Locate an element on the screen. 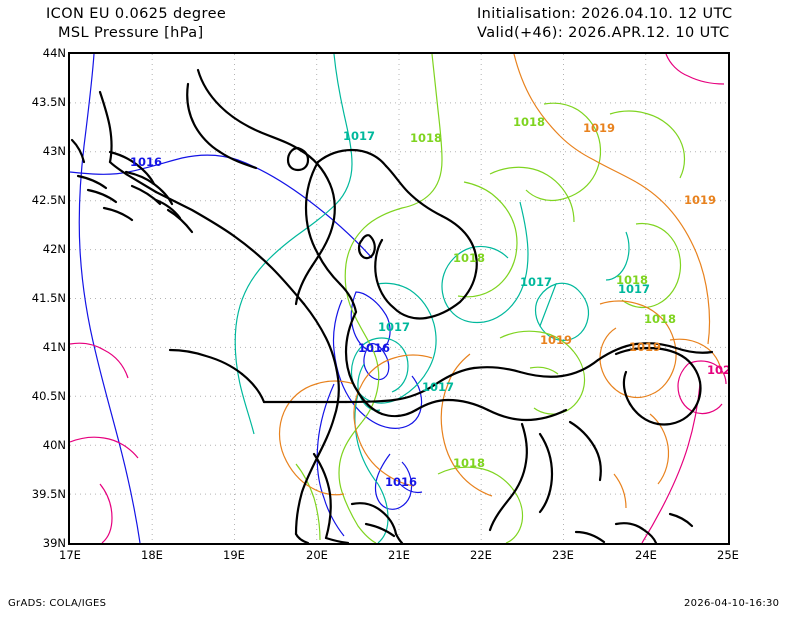 The height and width of the screenshot is (618, 800). y-tick-label: 41N is located at coordinates (54, 347).